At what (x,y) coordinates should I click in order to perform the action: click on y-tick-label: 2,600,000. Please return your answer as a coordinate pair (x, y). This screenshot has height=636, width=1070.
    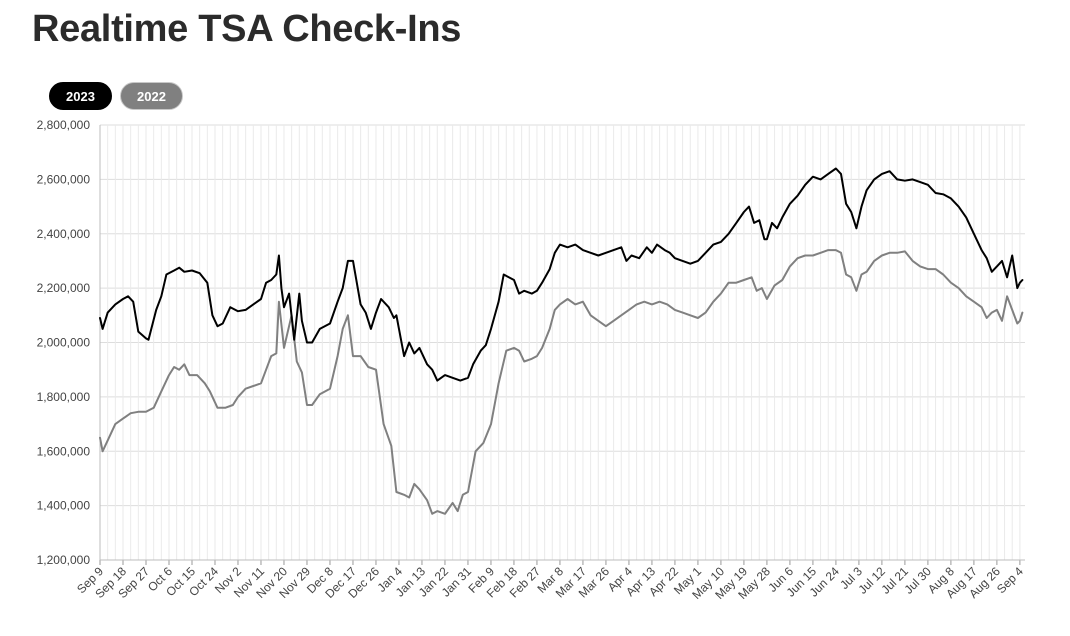
    Looking at the image, I should click on (64, 179).